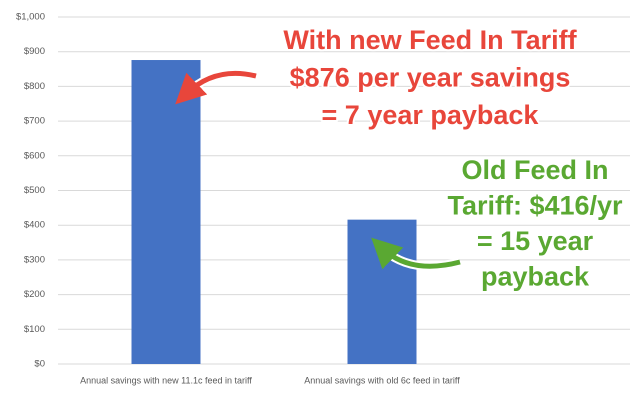  What do you see at coordinates (34, 121) in the screenshot?
I see `y-tick-label: $700` at bounding box center [34, 121].